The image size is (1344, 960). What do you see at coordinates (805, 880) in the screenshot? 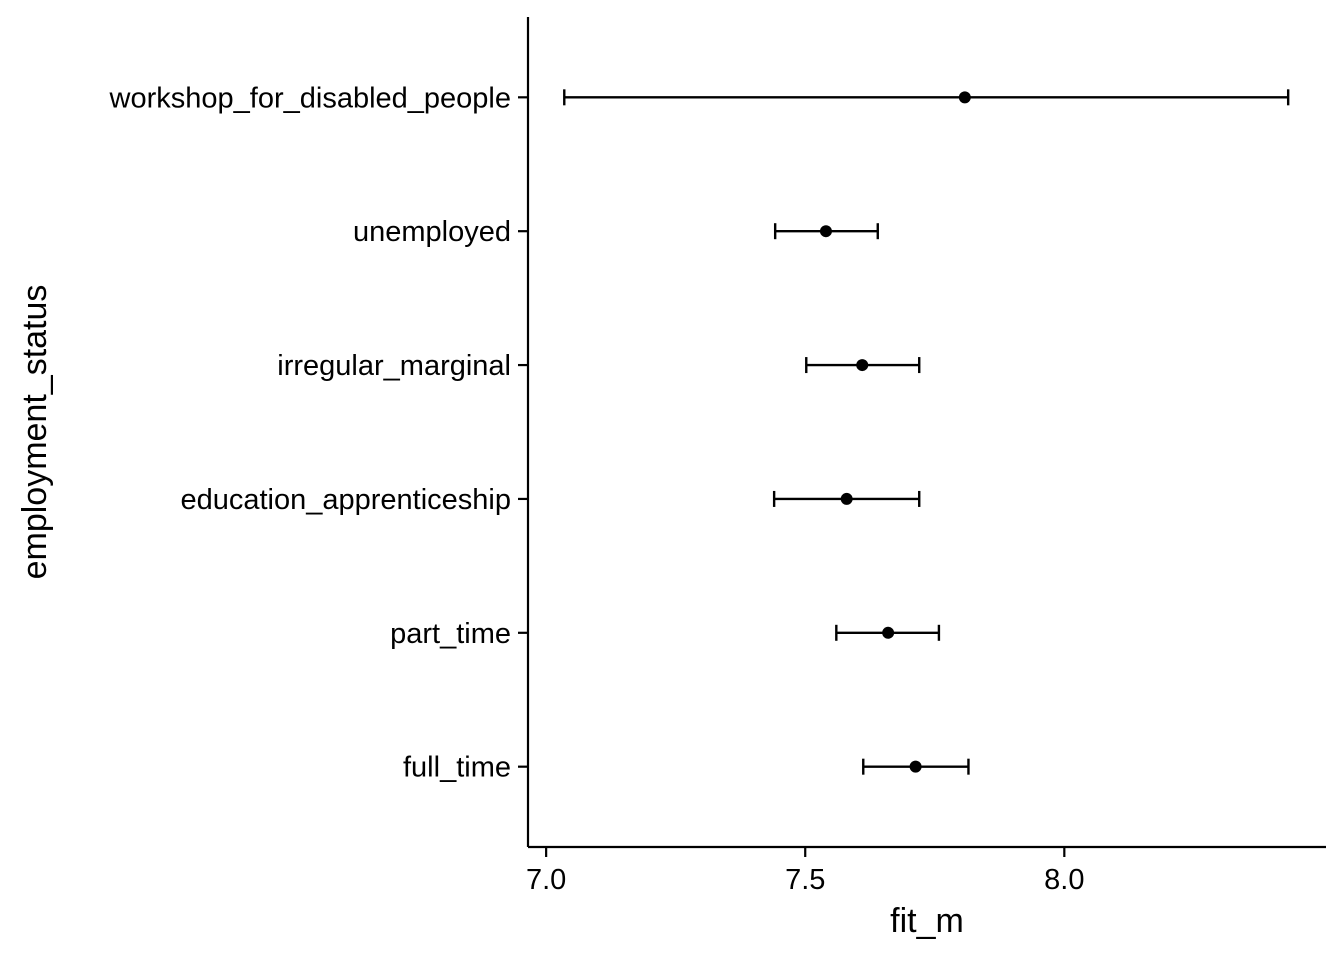
I see `x-tick-label: 7.5` at bounding box center [805, 880].